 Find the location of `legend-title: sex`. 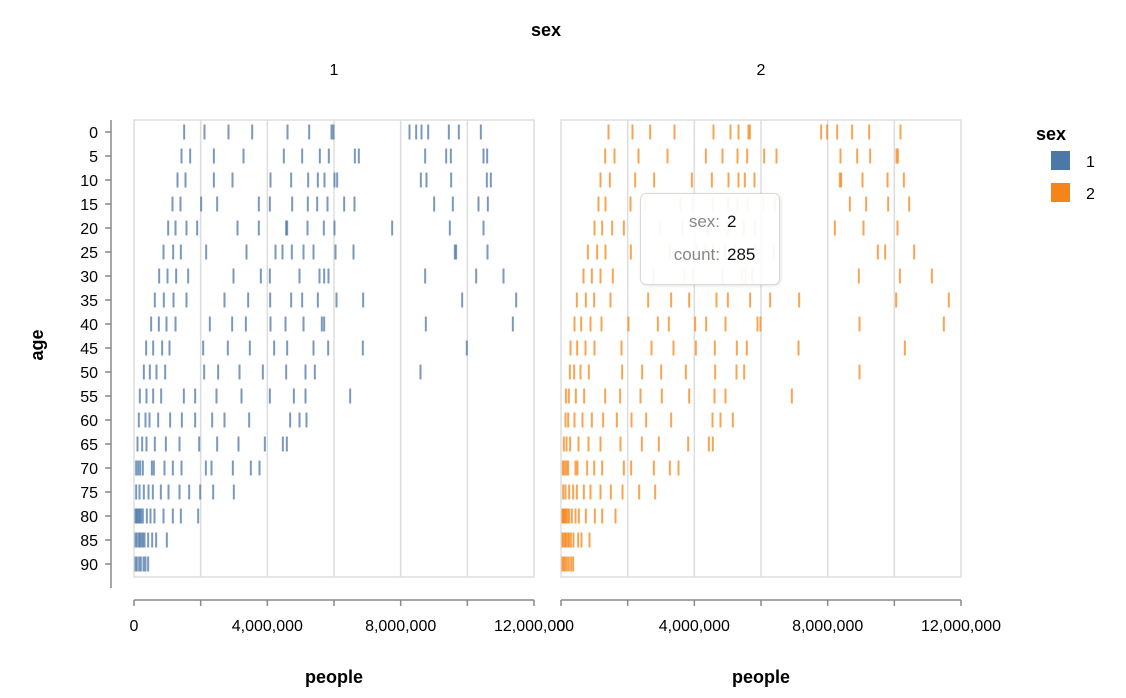

legend-title: sex is located at coordinates (1051, 134).